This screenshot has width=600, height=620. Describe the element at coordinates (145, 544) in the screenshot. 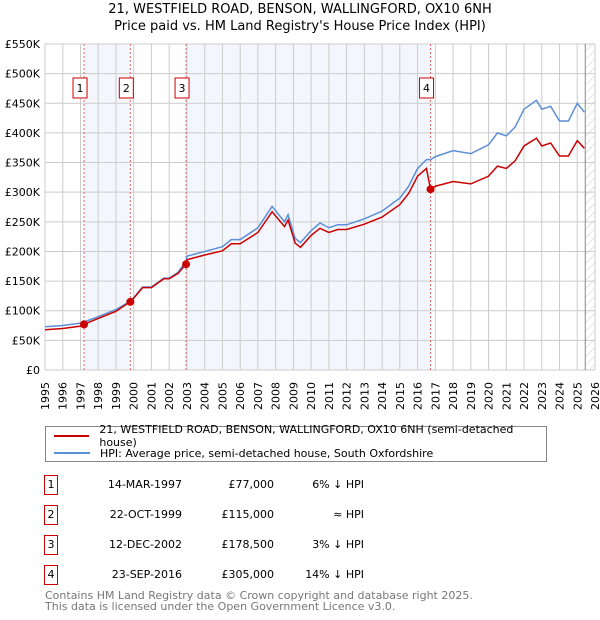

I see `sale-date: 12-DEC-2002` at that location.